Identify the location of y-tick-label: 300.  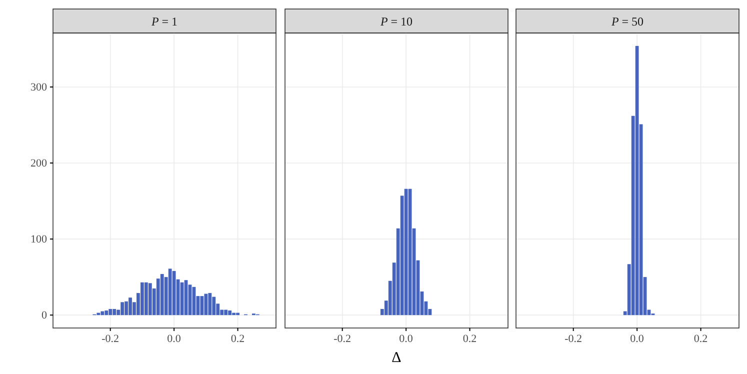
(39, 88).